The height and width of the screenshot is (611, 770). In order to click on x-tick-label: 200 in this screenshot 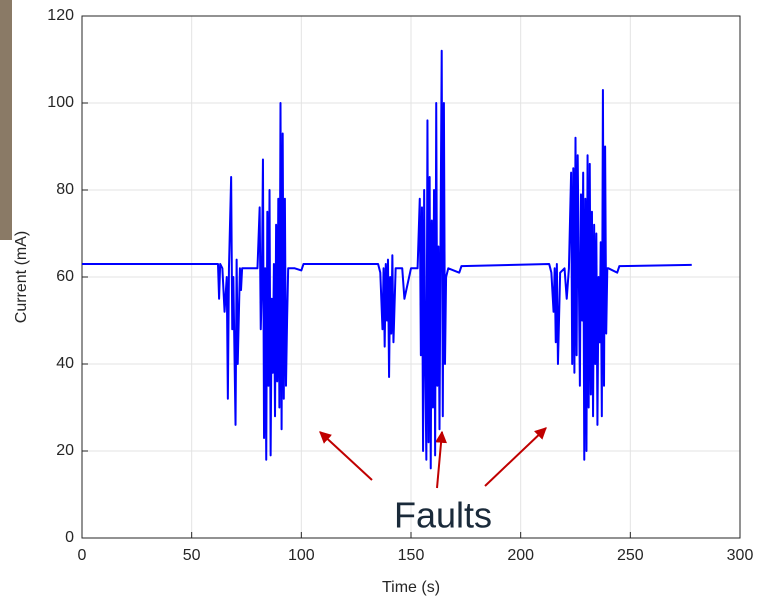, I will do `click(520, 555)`.